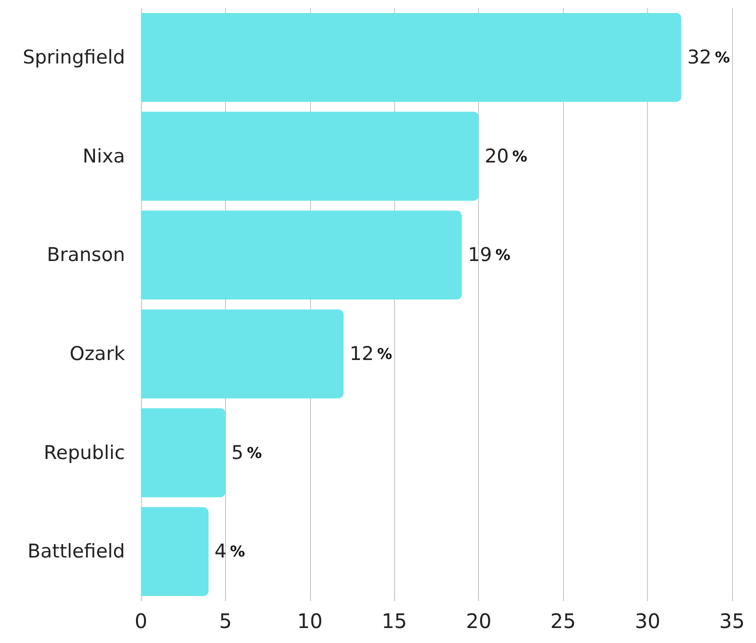 This screenshot has height=643, width=756. Describe the element at coordinates (310, 621) in the screenshot. I see `x-tick-label: 10` at that location.